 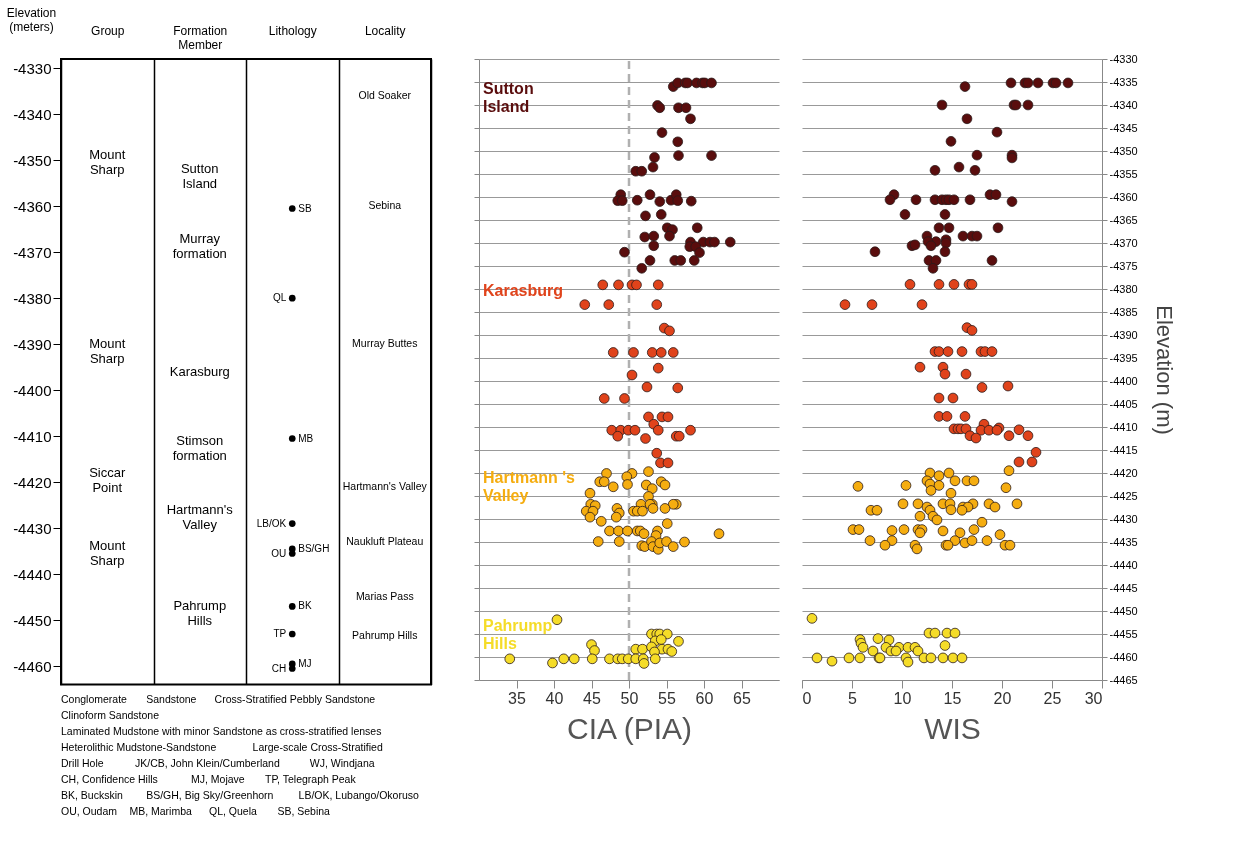 I want to click on x-tick-label: 50, so click(x=629, y=698).